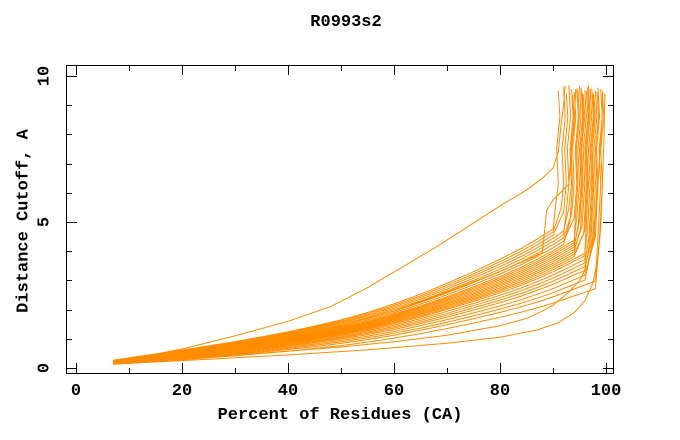 The width and height of the screenshot is (680, 440). I want to click on x-tick-label: 80, so click(500, 391).